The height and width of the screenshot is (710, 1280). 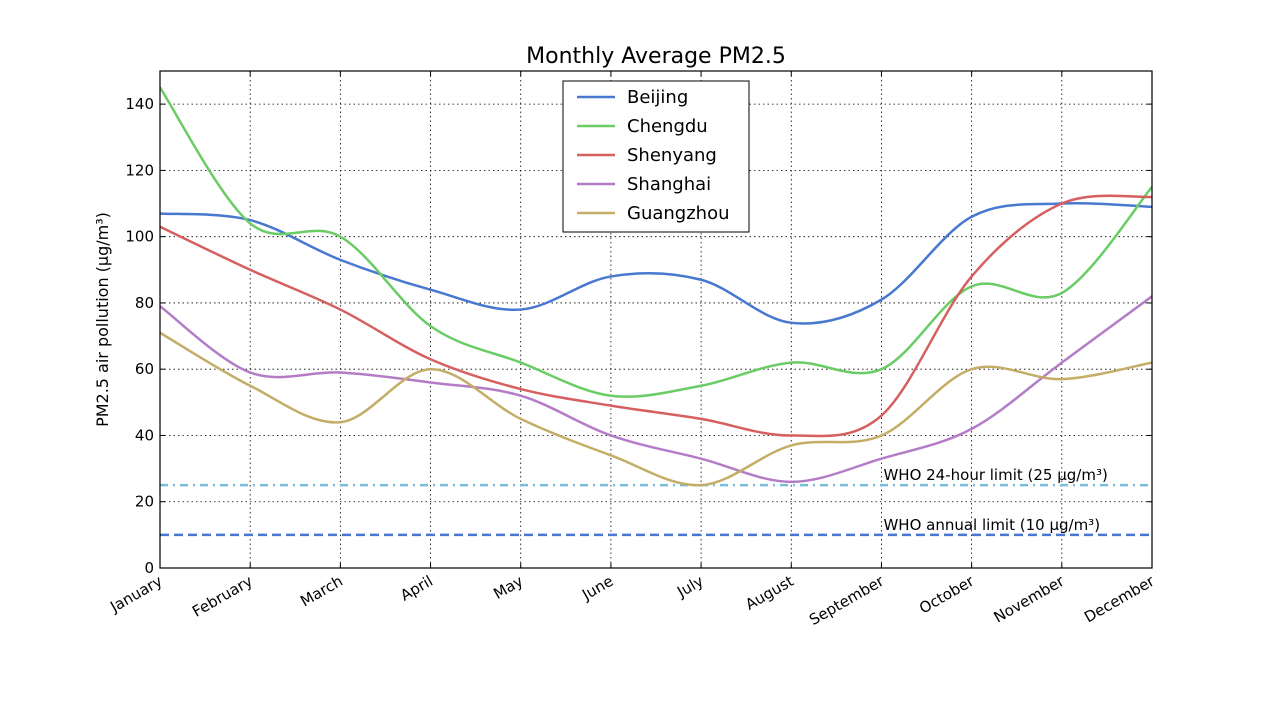 I want to click on x-tick-label: September, so click(x=847, y=599).